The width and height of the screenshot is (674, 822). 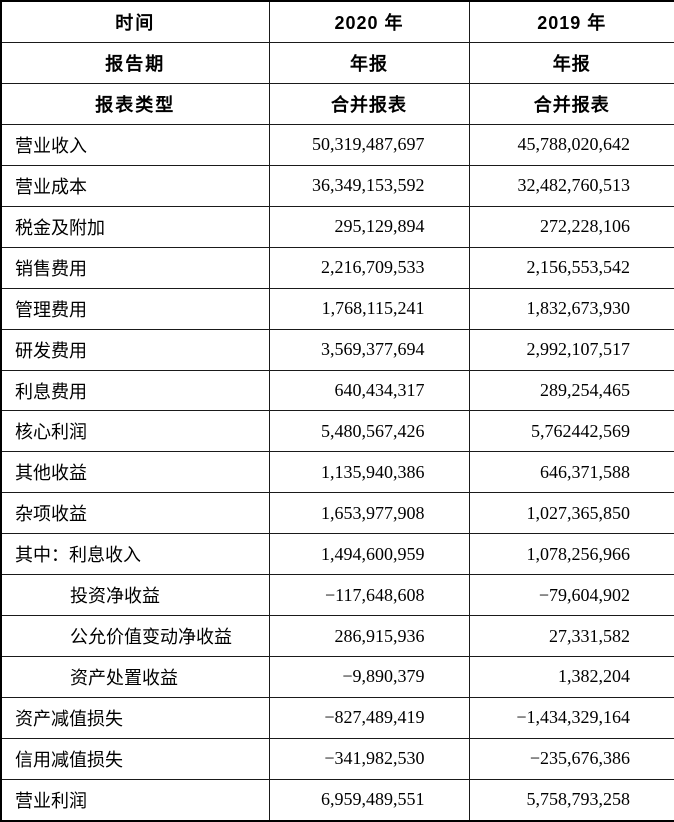 I want to click on table-row: 资产减值损失 −827,489,419 −1,434,329,164, so click(x=337, y=717).